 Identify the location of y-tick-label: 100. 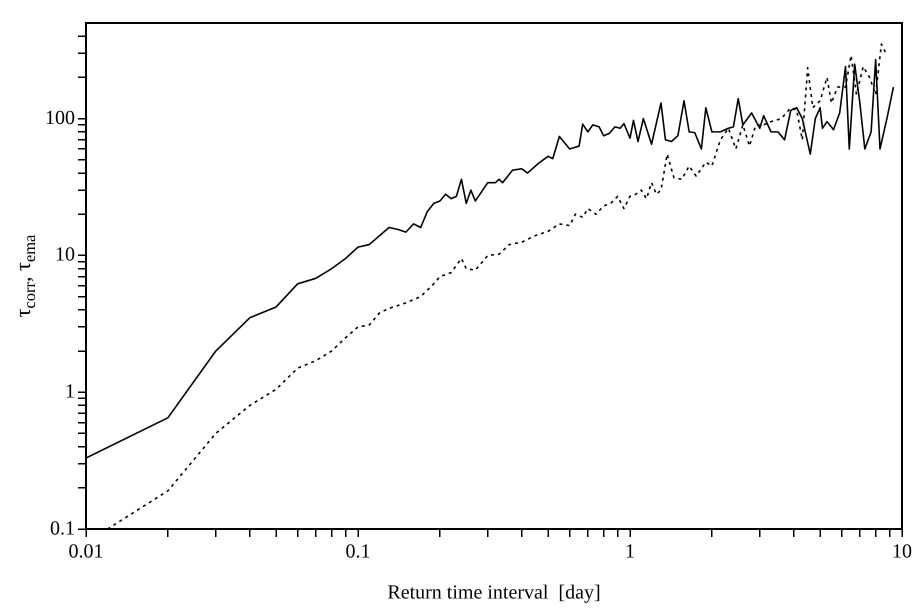
(60, 117).